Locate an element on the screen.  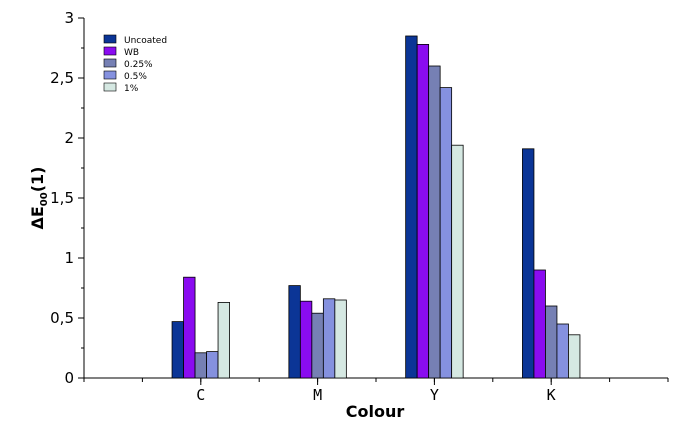
y-tick-label: 2 is located at coordinates (69, 138).